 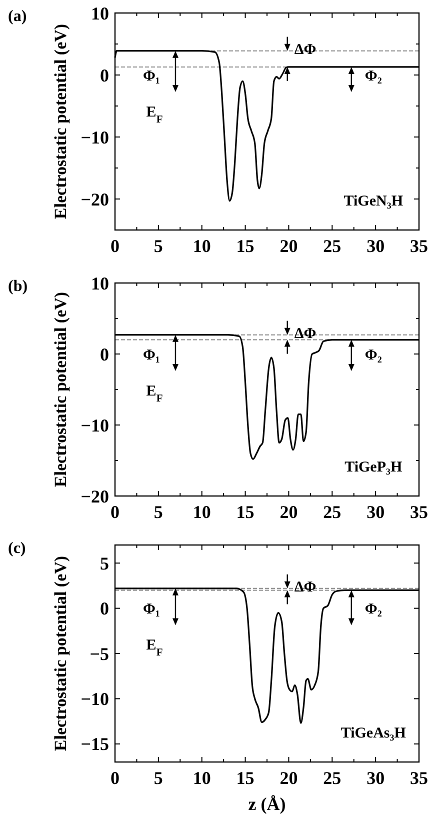 I want to click on y-tick-label: −5, so click(x=99, y=654).